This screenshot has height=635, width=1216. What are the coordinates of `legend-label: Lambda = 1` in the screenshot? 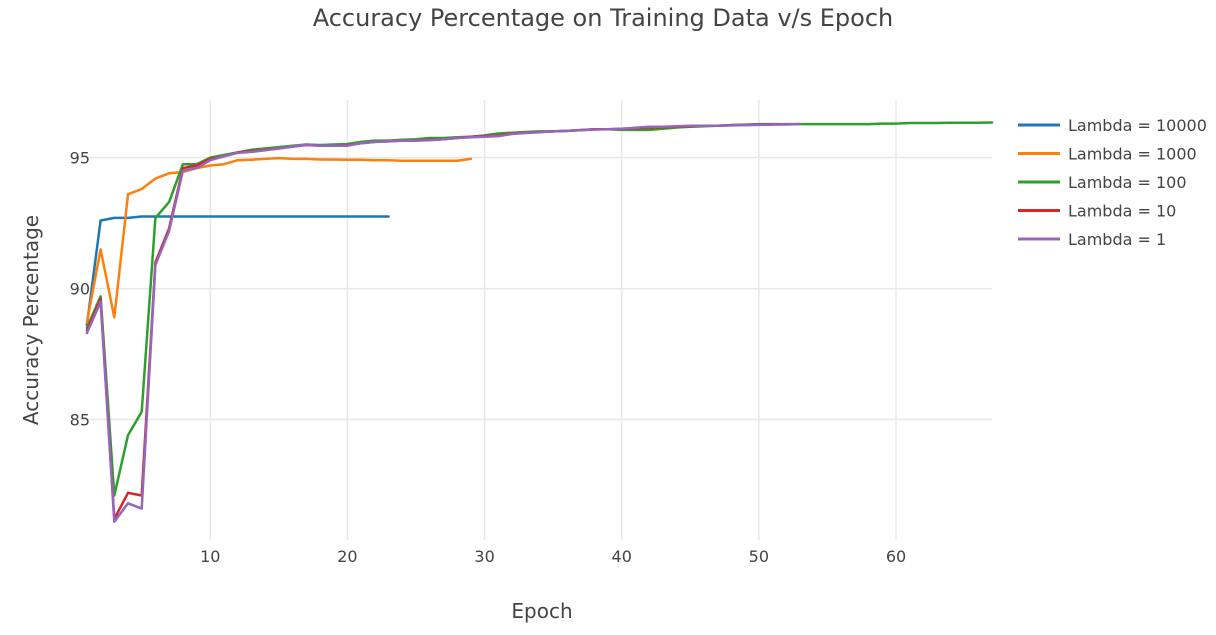 It's located at (1117, 239).